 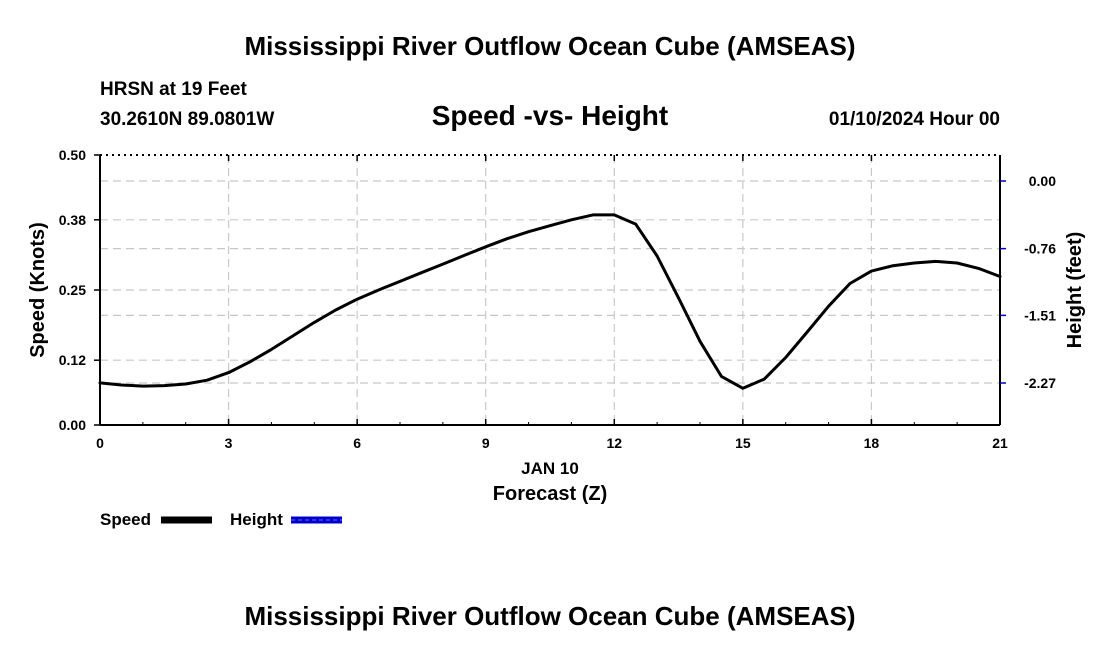 What do you see at coordinates (1040, 383) in the screenshot?
I see `y2-tick-label: -2.27` at bounding box center [1040, 383].